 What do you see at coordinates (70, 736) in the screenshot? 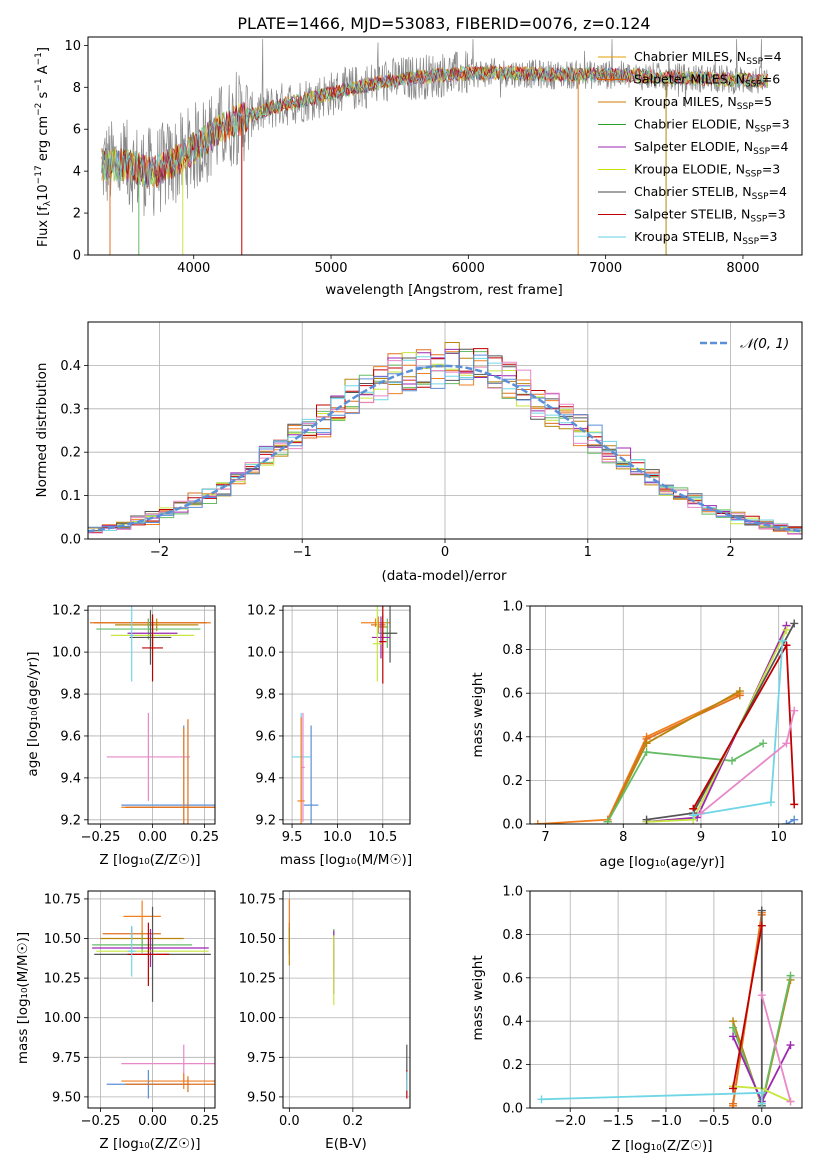
I see `y-tick-label: 9.6` at bounding box center [70, 736].